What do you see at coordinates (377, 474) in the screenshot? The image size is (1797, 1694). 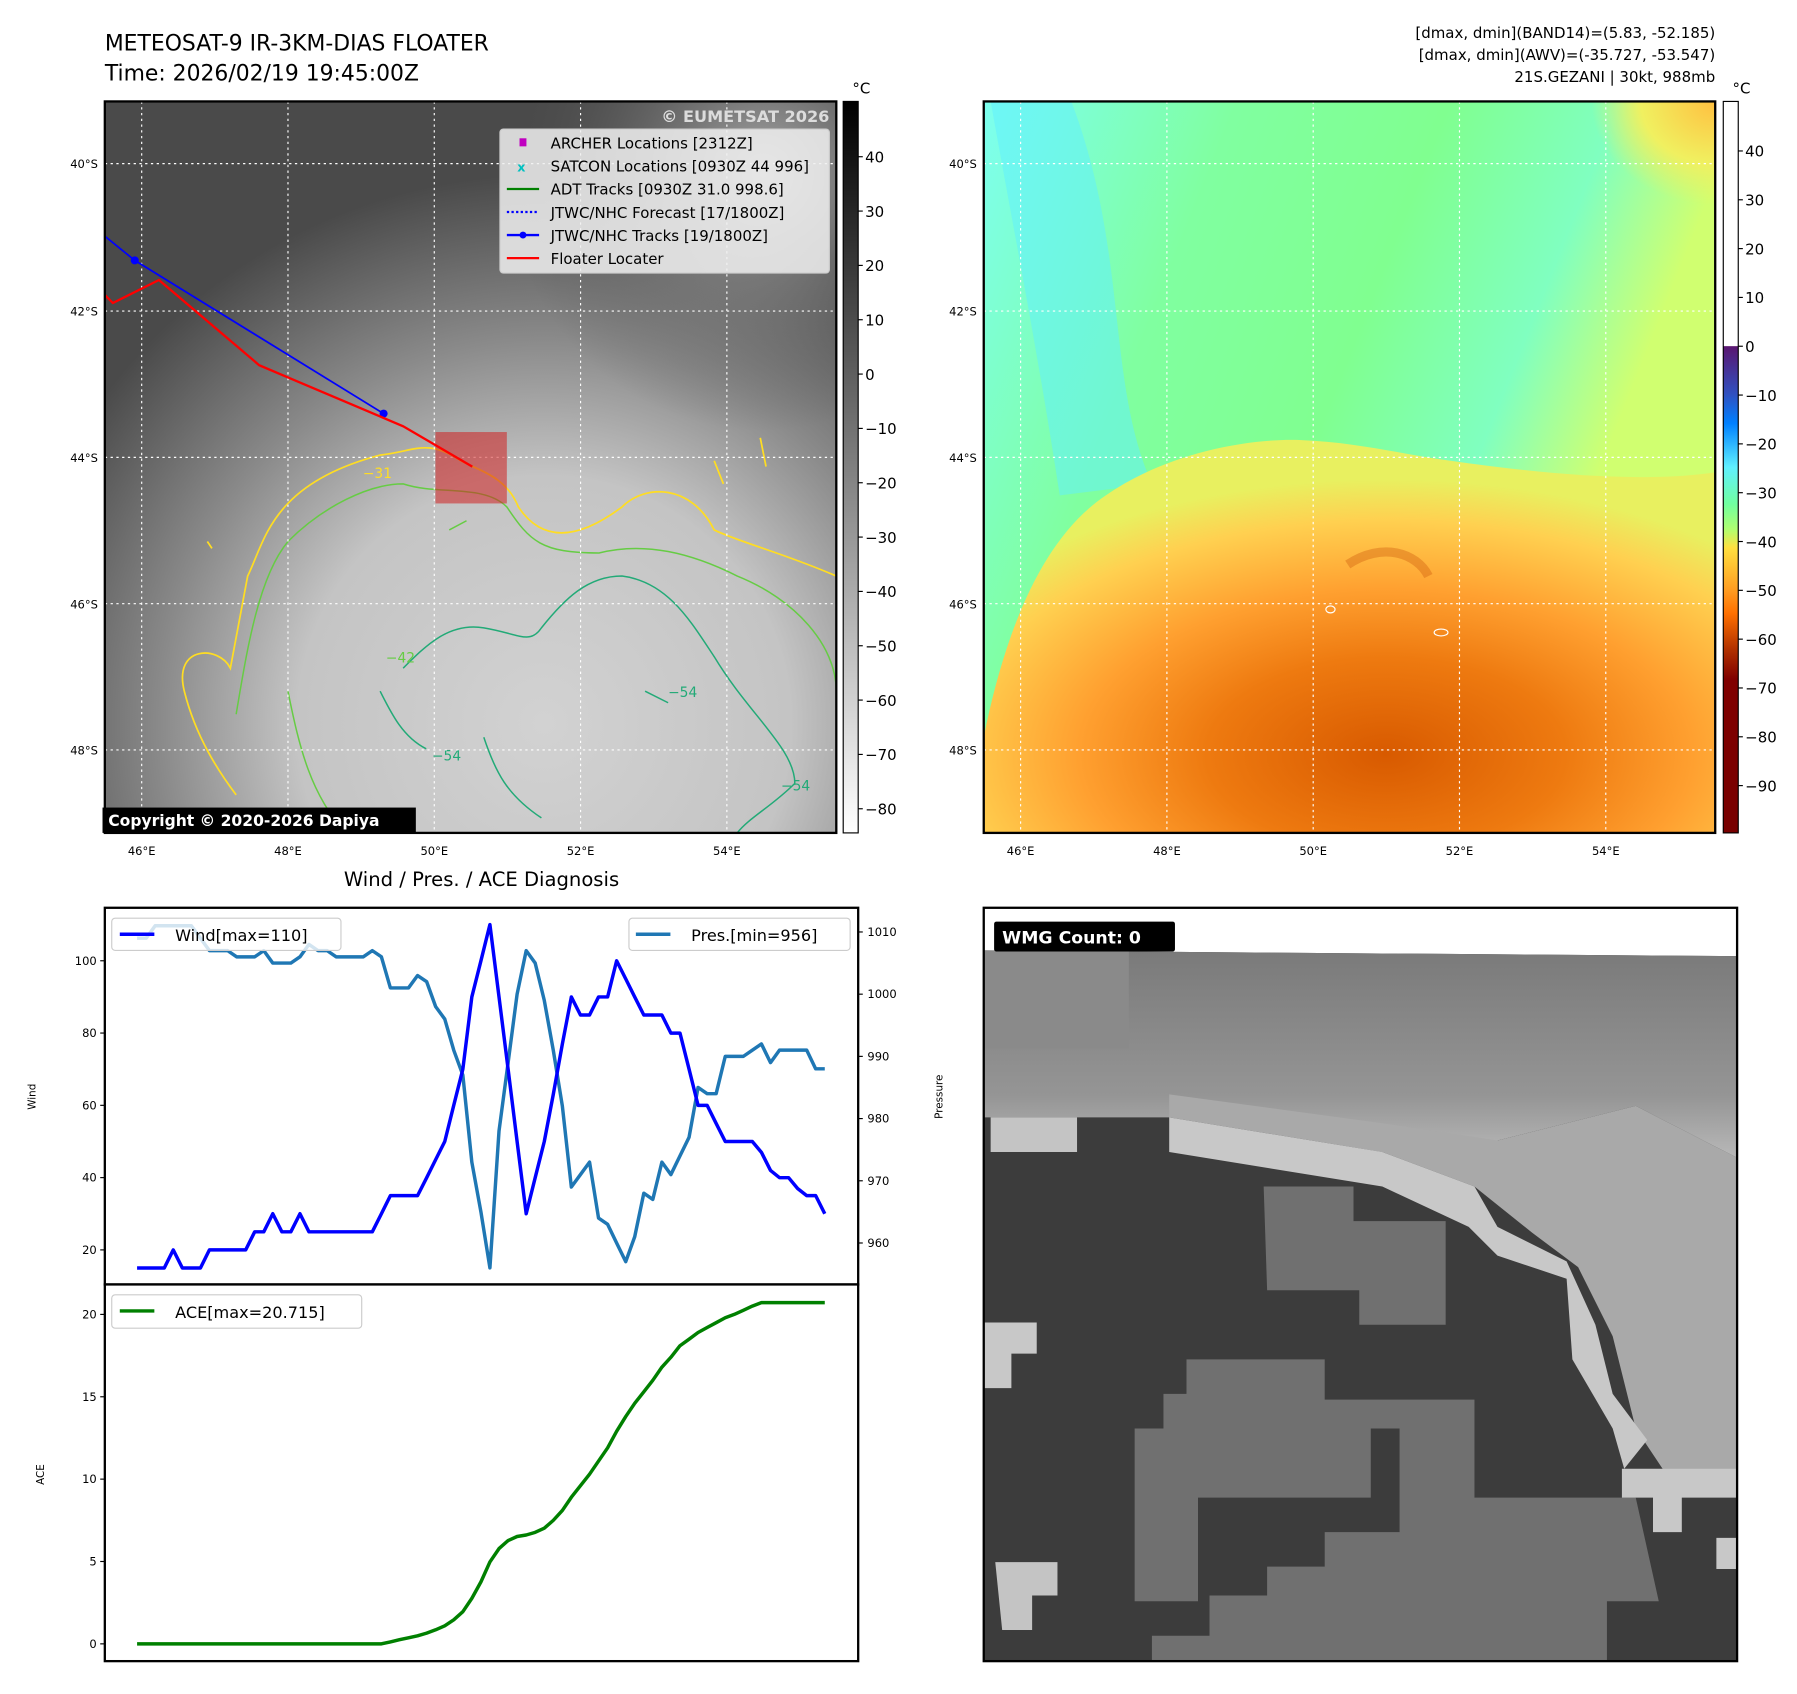 I see `contour-label: −31` at bounding box center [377, 474].